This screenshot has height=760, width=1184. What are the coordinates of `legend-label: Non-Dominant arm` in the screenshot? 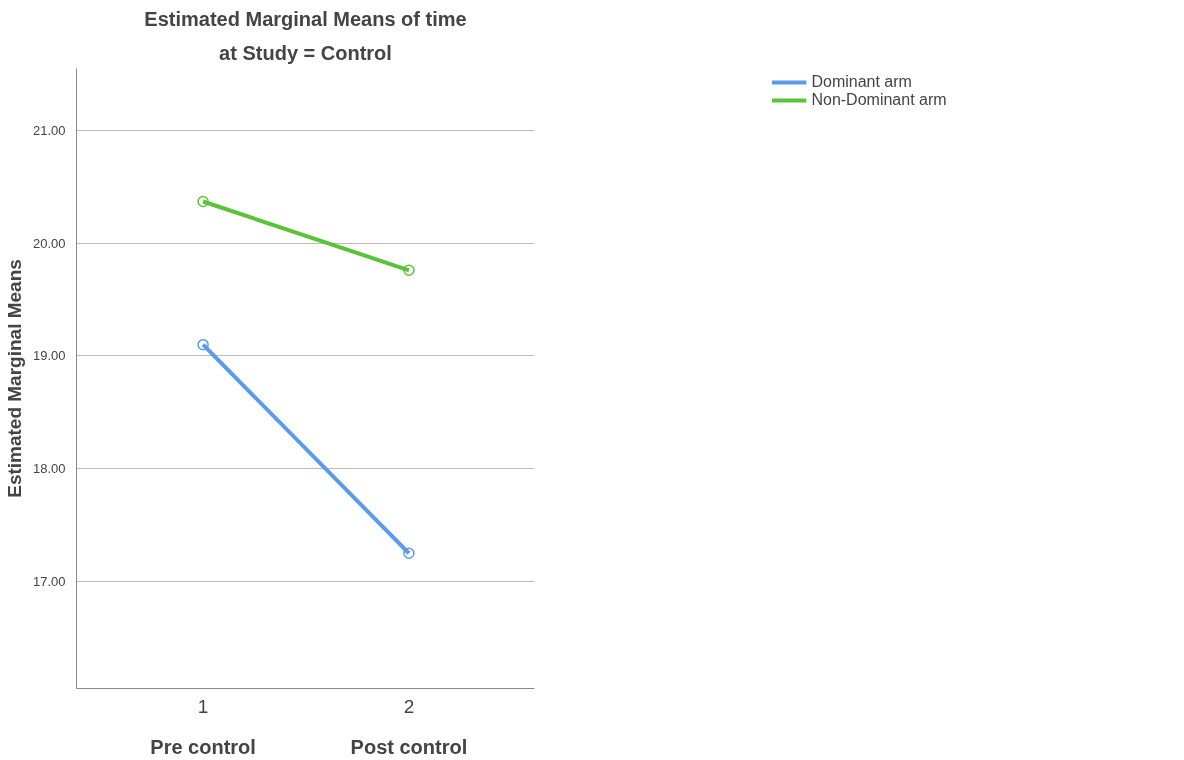 It's located at (879, 100).